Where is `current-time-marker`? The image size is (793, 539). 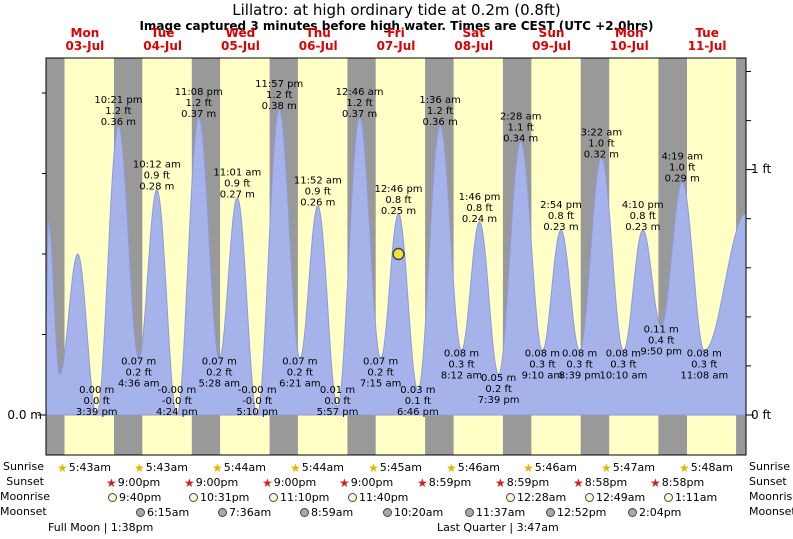 current-time-marker is located at coordinates (398, 254).